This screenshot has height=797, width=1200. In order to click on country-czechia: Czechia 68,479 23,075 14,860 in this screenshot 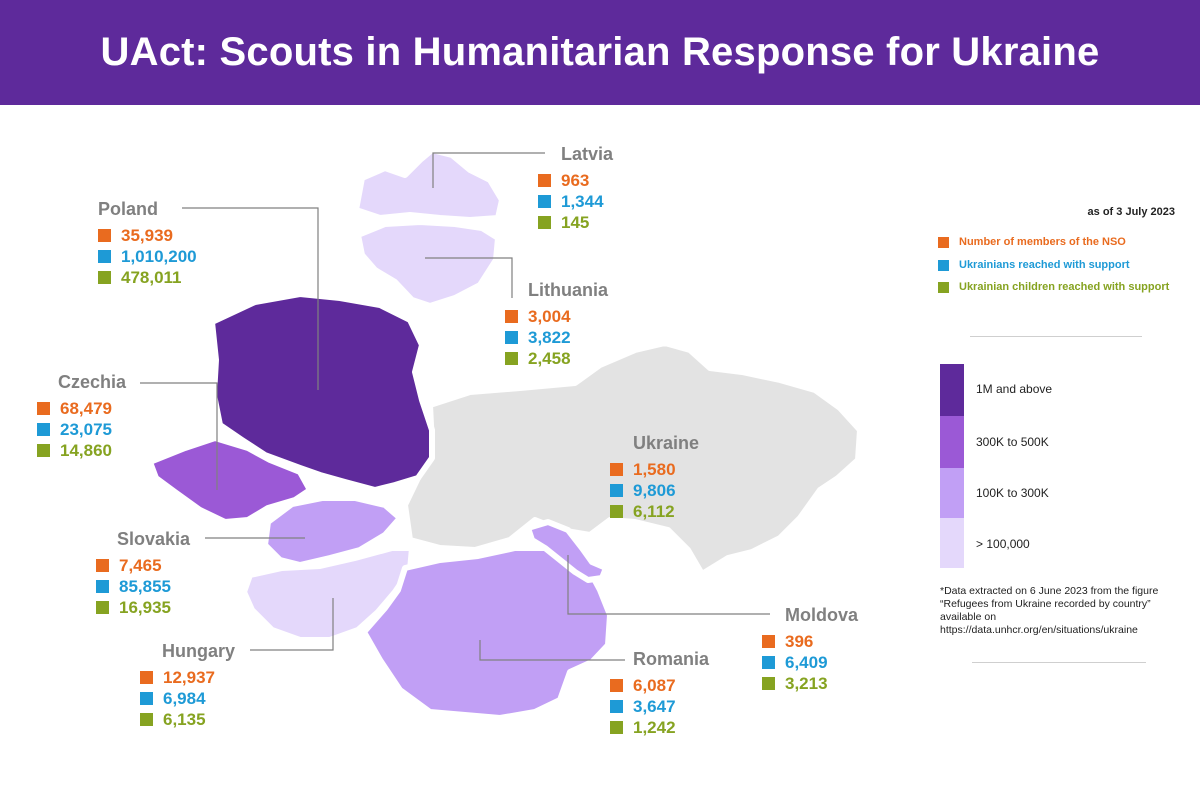, I will do `click(137, 415)`.